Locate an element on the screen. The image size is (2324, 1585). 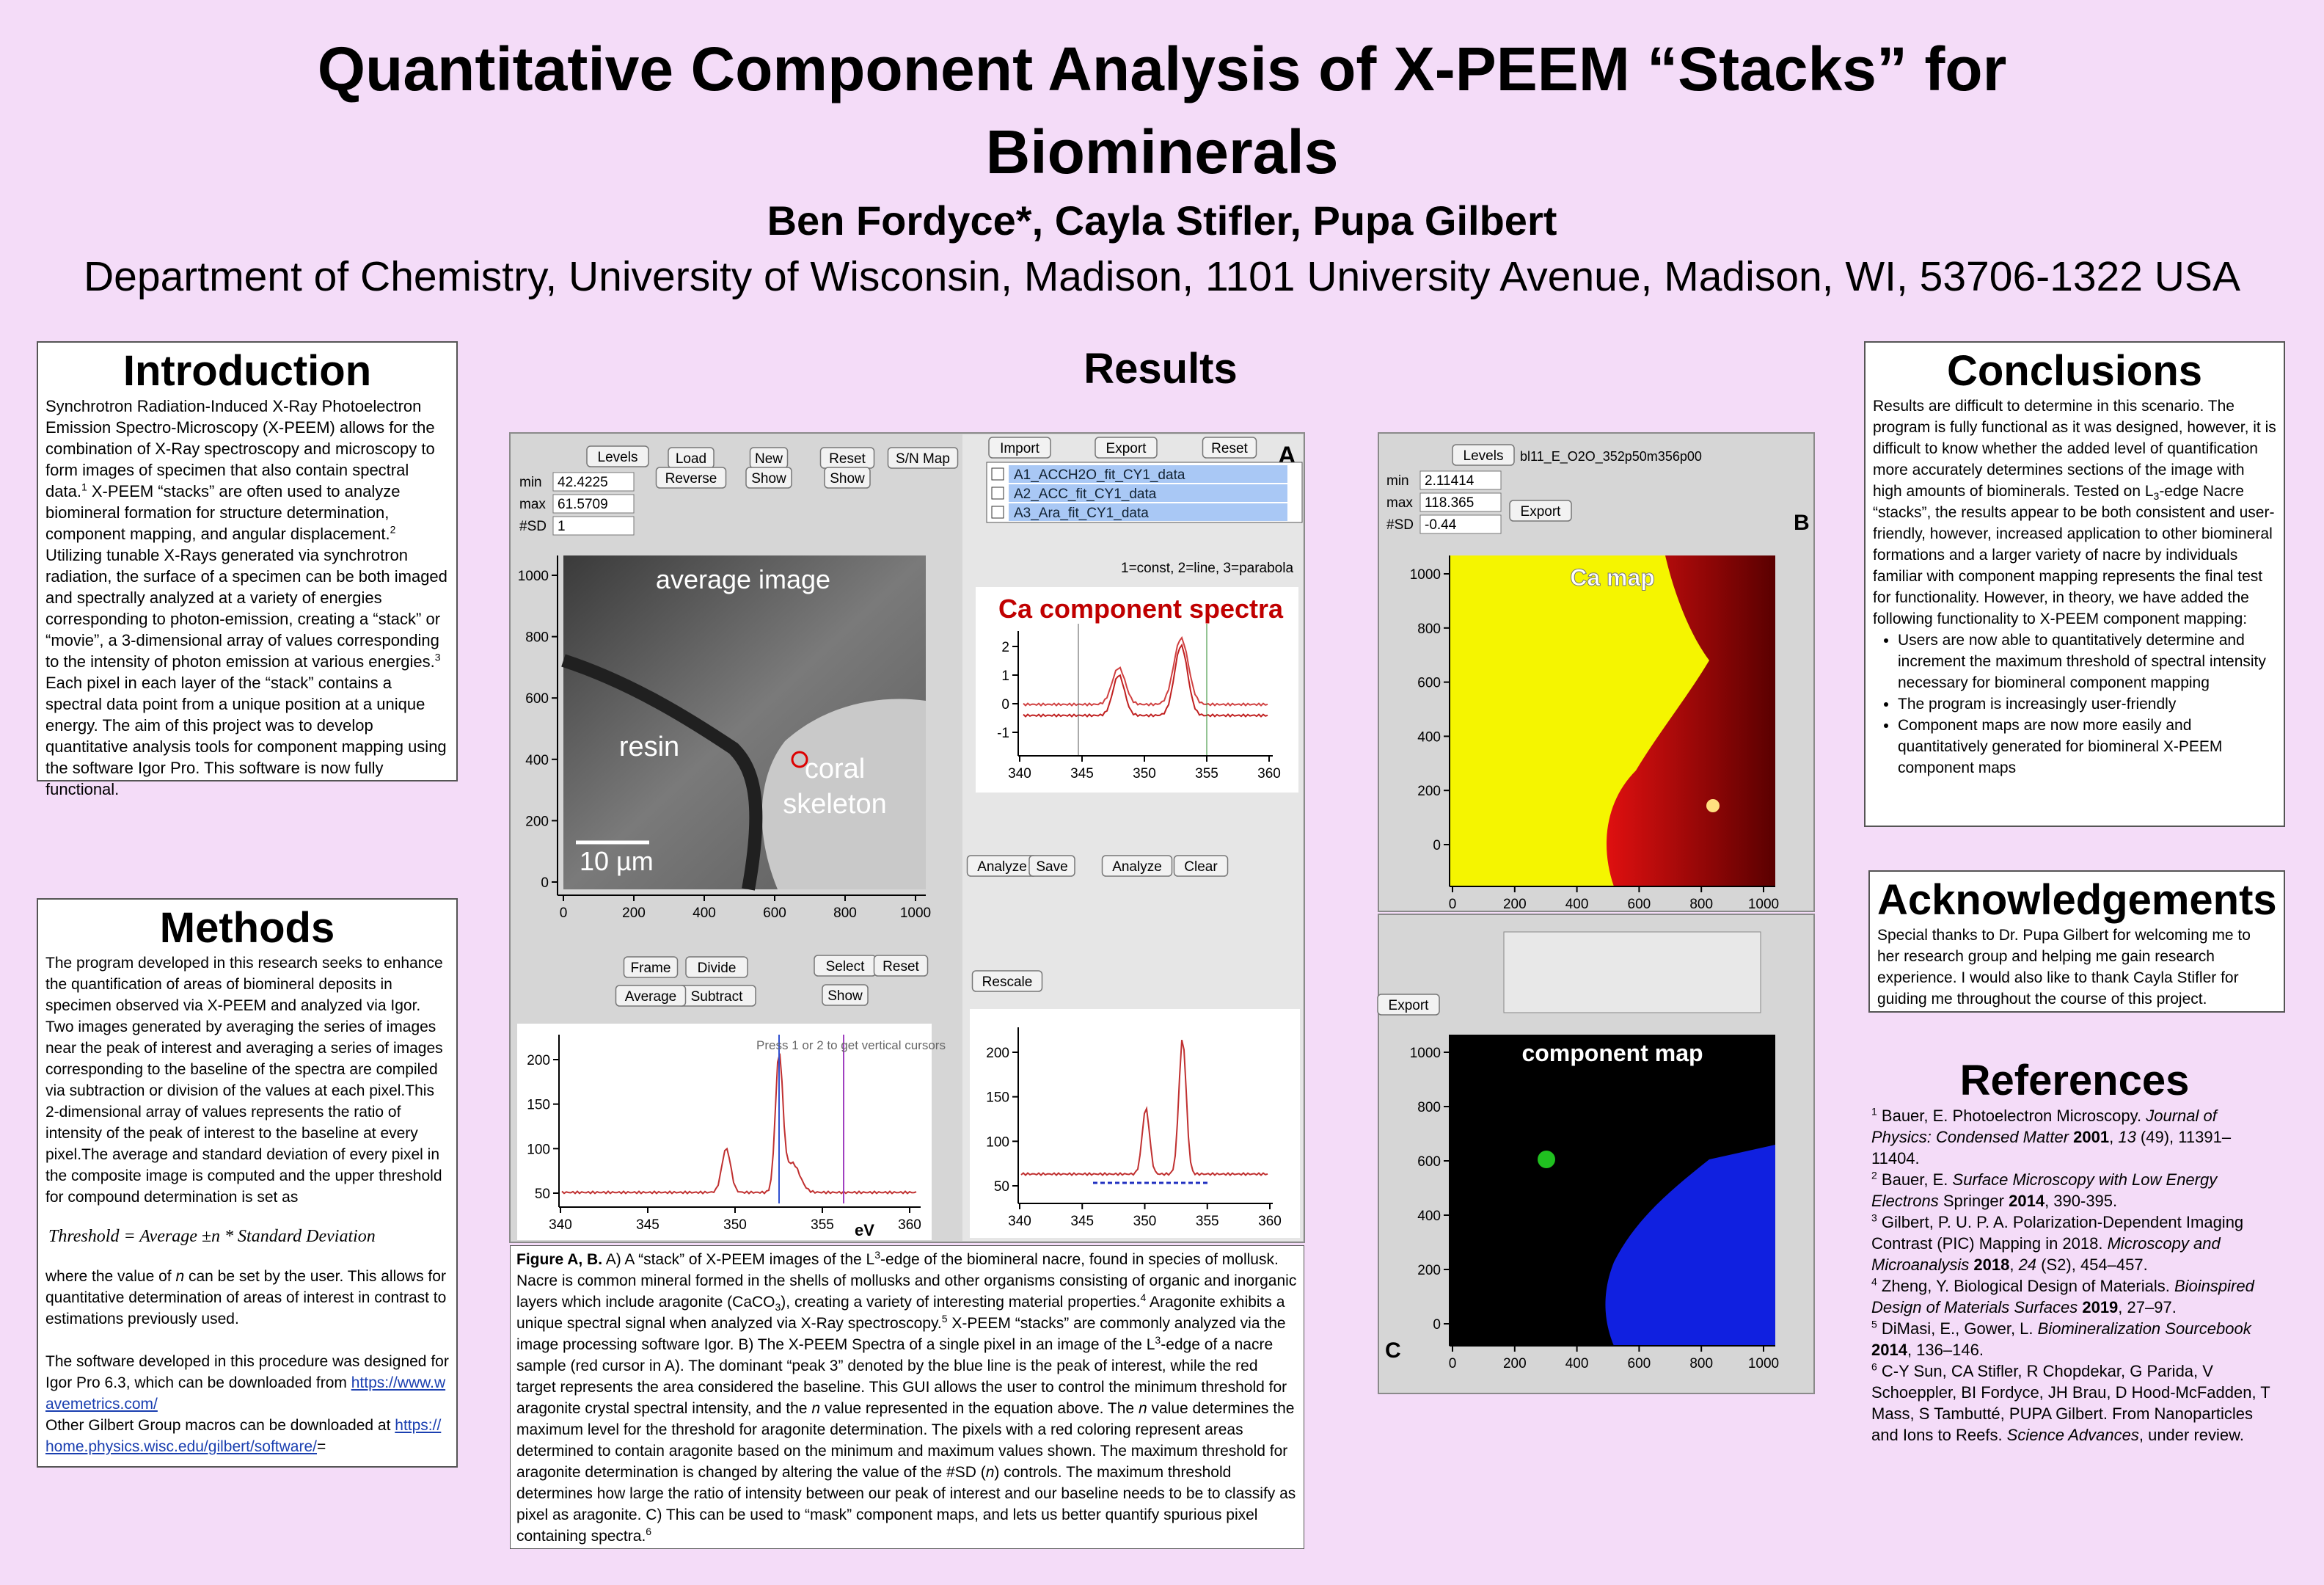
heading: References is located at coordinates (2074, 1080).